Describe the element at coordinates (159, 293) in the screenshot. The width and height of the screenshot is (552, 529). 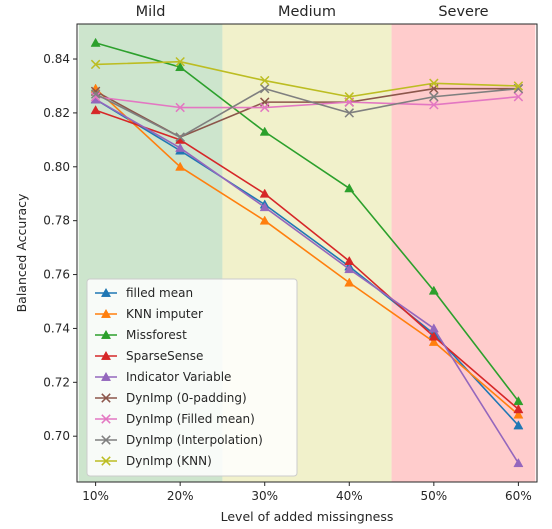
I see `legend-label: filled mean` at that location.